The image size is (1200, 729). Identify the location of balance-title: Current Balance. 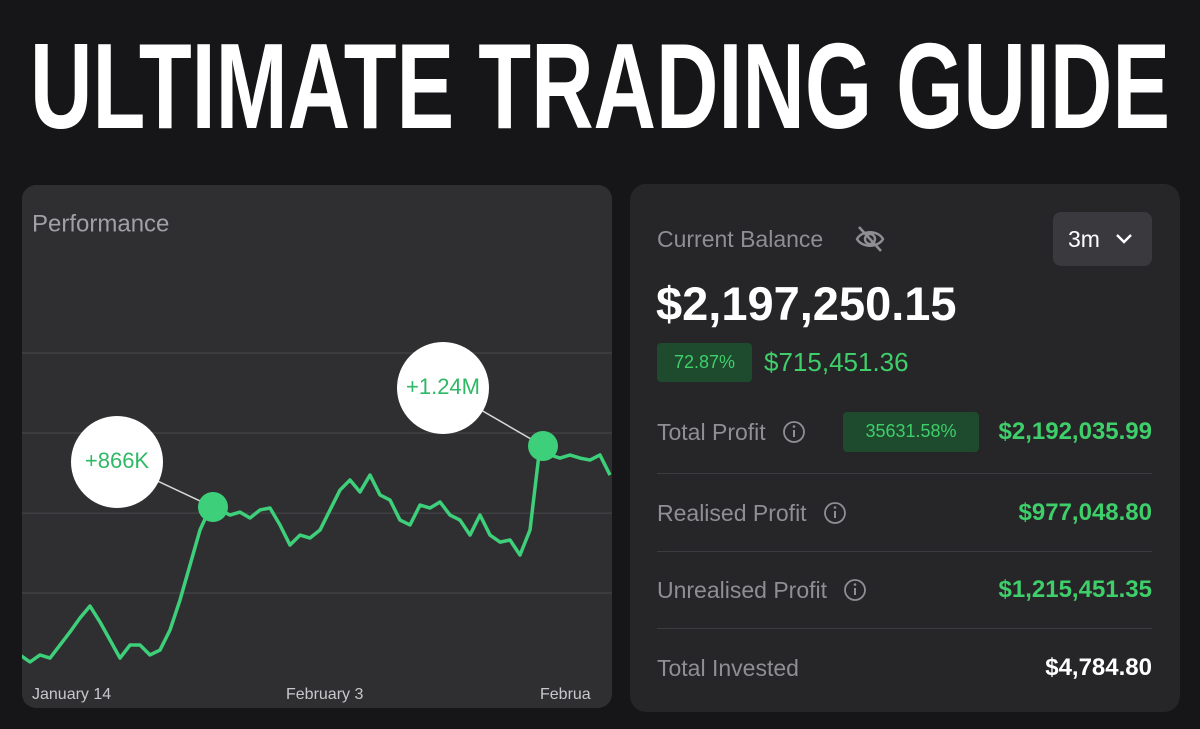
(740, 239).